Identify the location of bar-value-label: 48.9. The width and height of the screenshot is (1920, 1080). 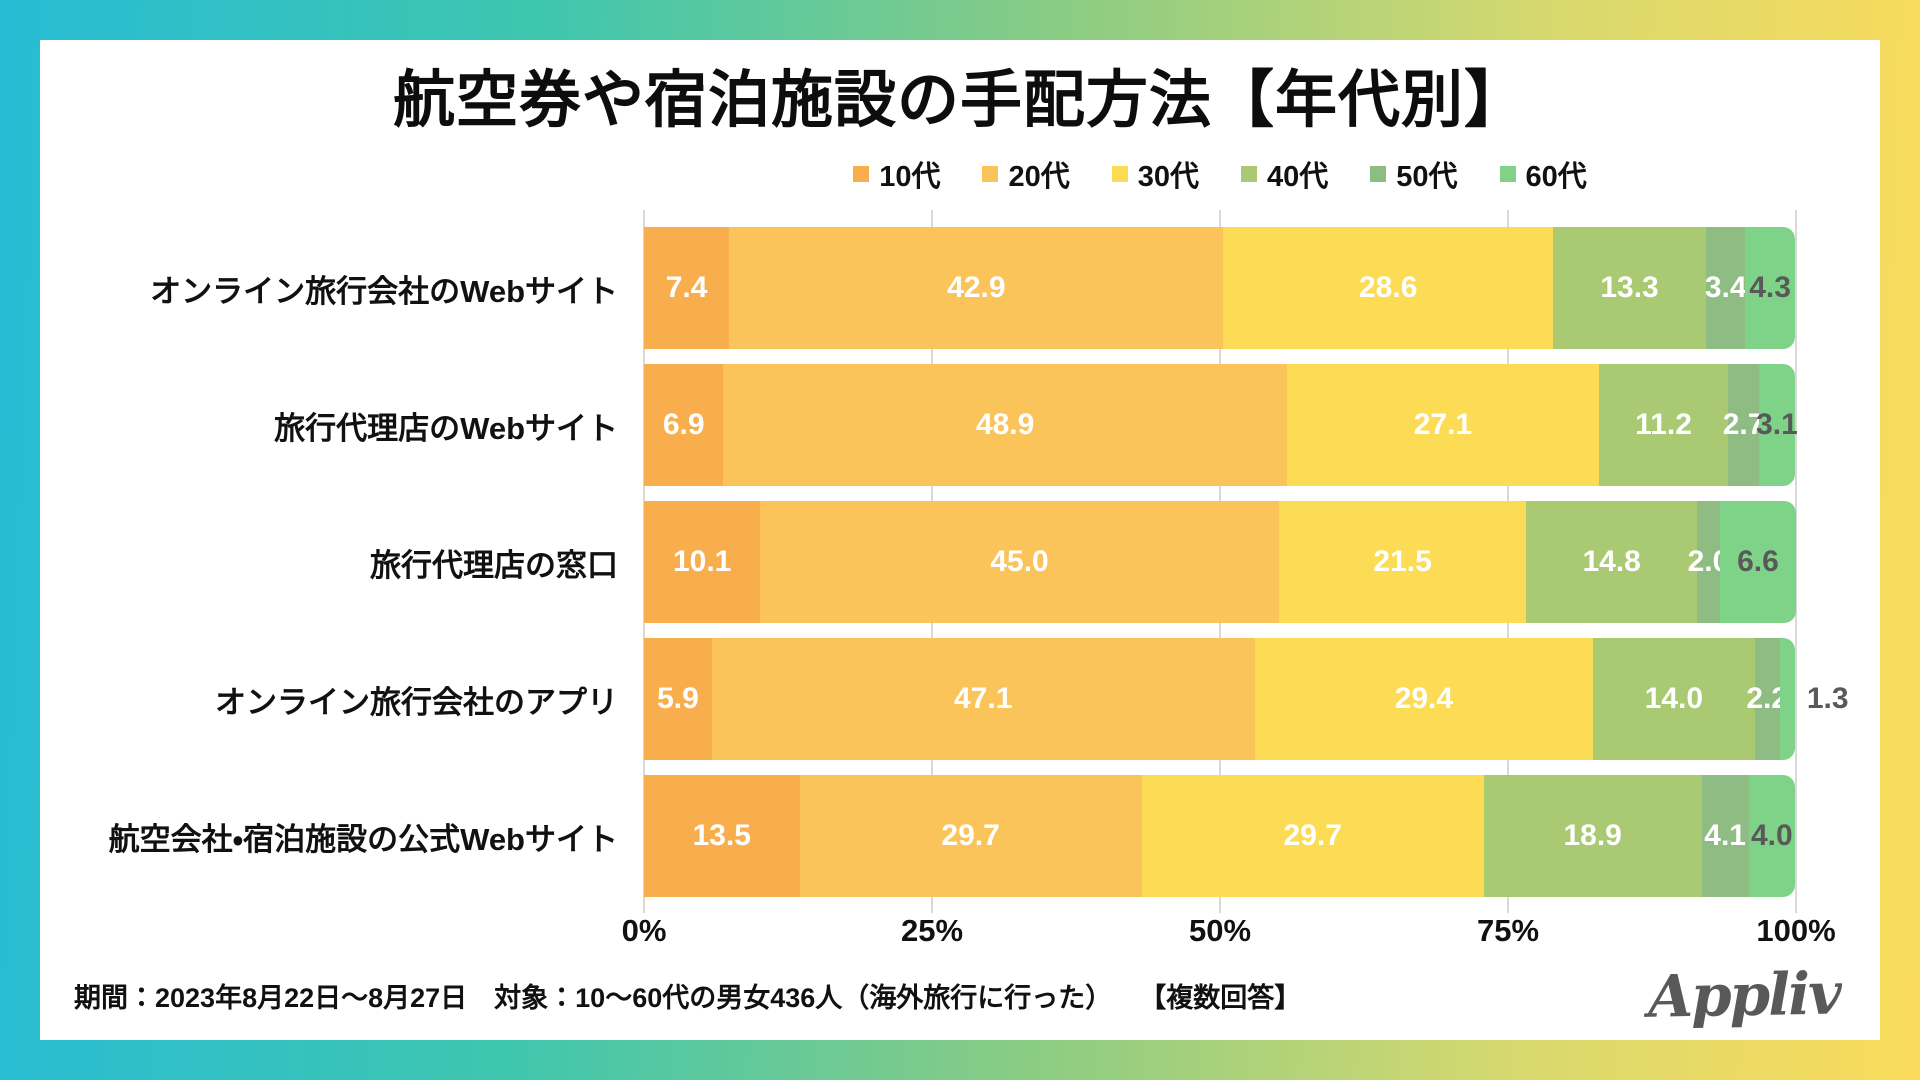
(1005, 425).